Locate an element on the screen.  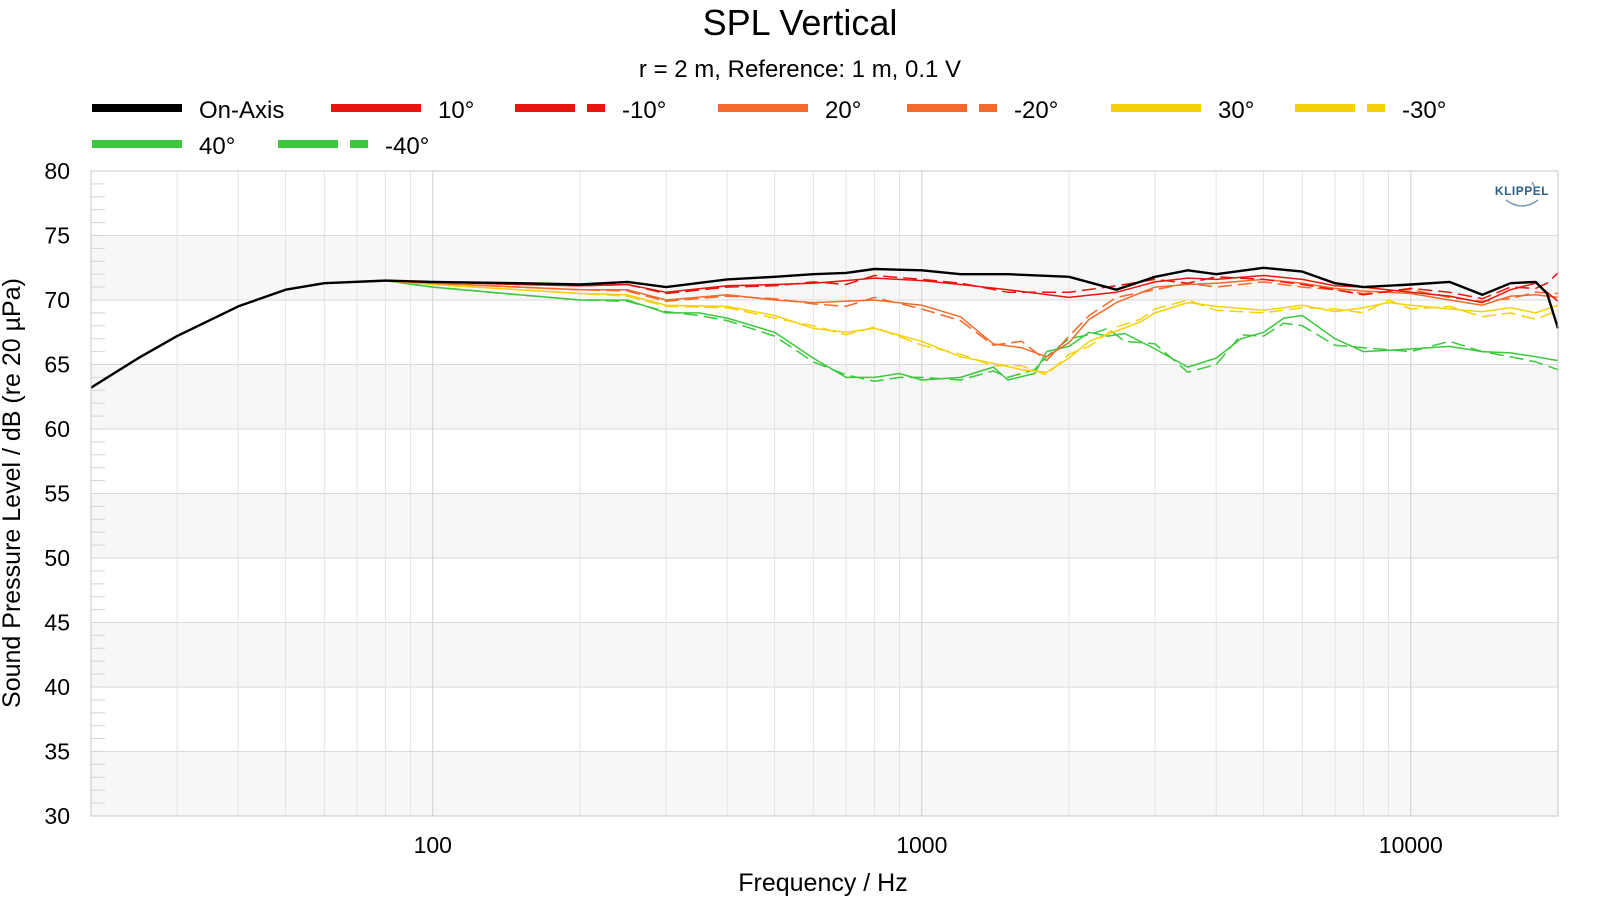
legend-label: -10° is located at coordinates (644, 110).